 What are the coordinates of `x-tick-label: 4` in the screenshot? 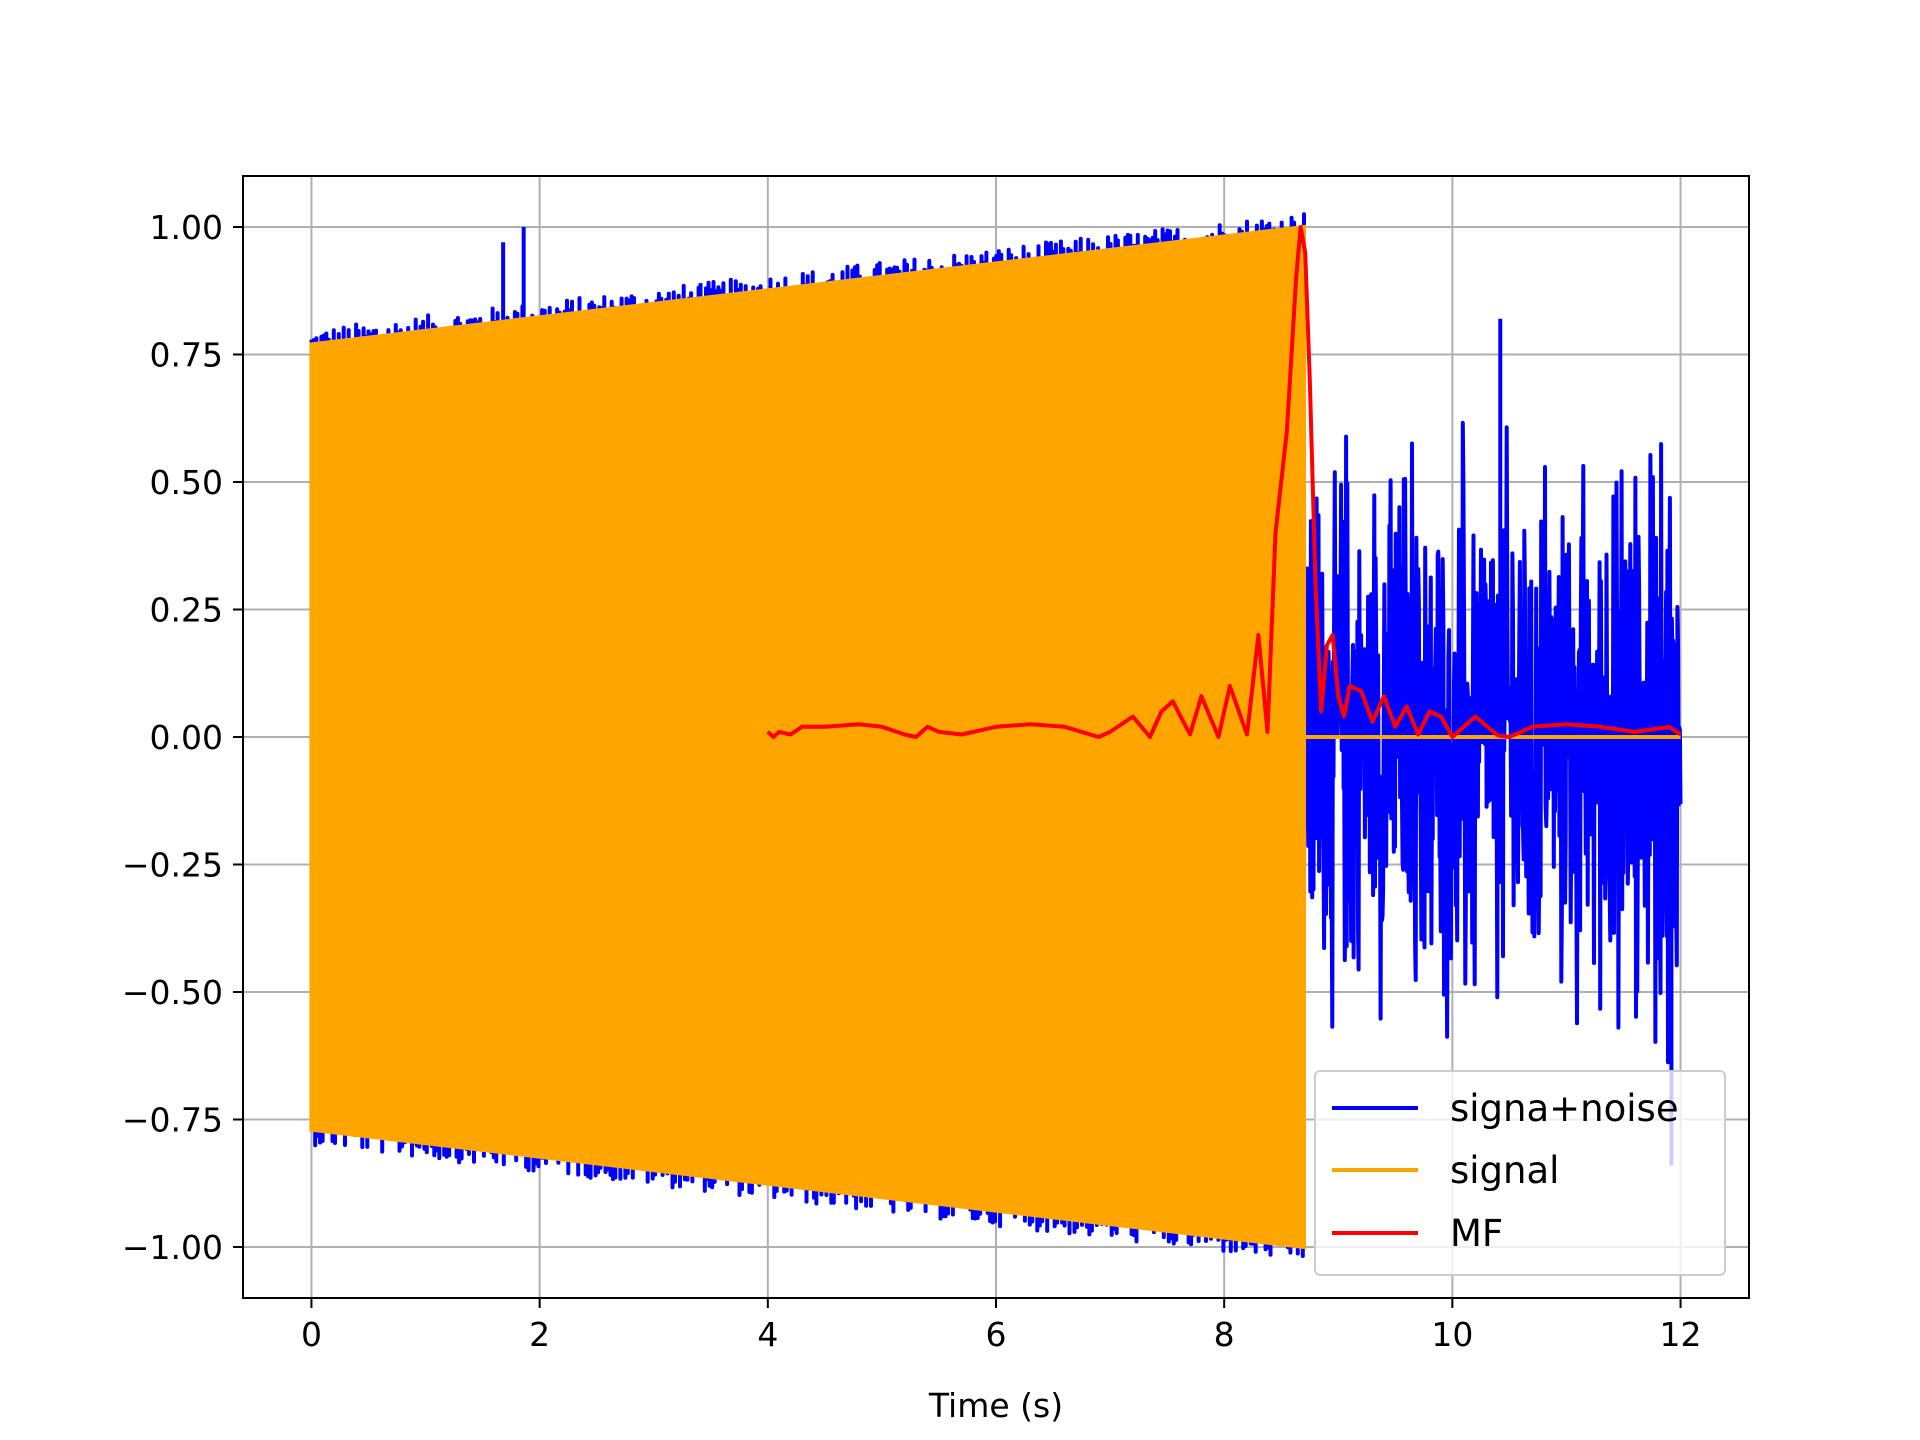 It's located at (767, 1334).